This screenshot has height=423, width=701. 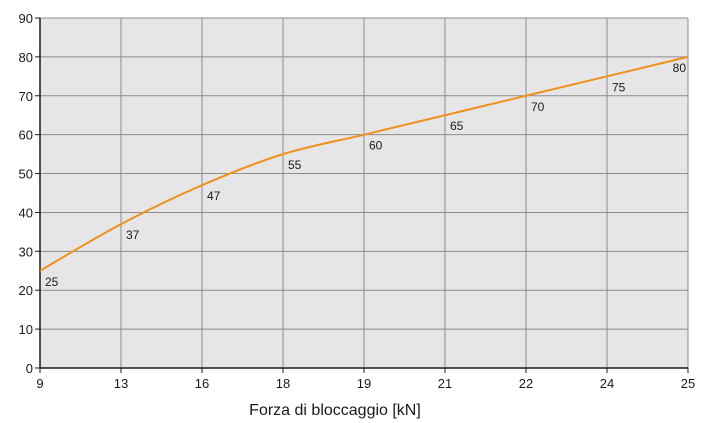 I want to click on x-axis-label: Forza di bloccaggio [kN], so click(x=335, y=410).